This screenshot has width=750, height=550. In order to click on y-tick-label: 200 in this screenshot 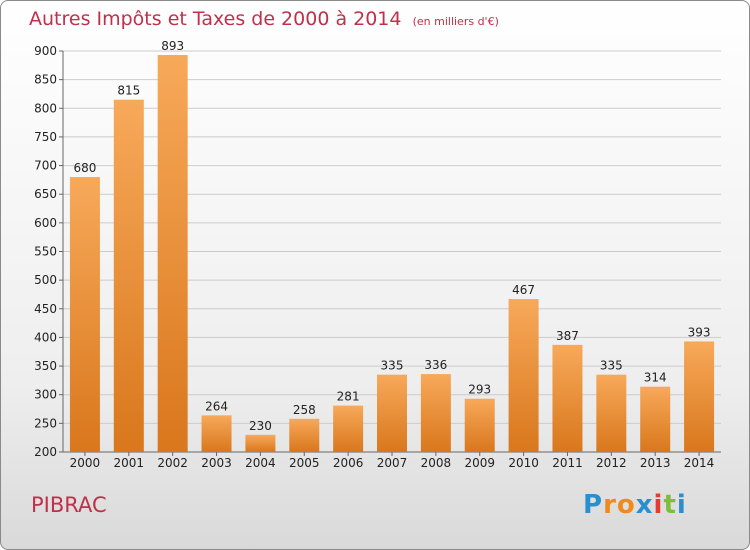, I will do `click(45, 452)`.